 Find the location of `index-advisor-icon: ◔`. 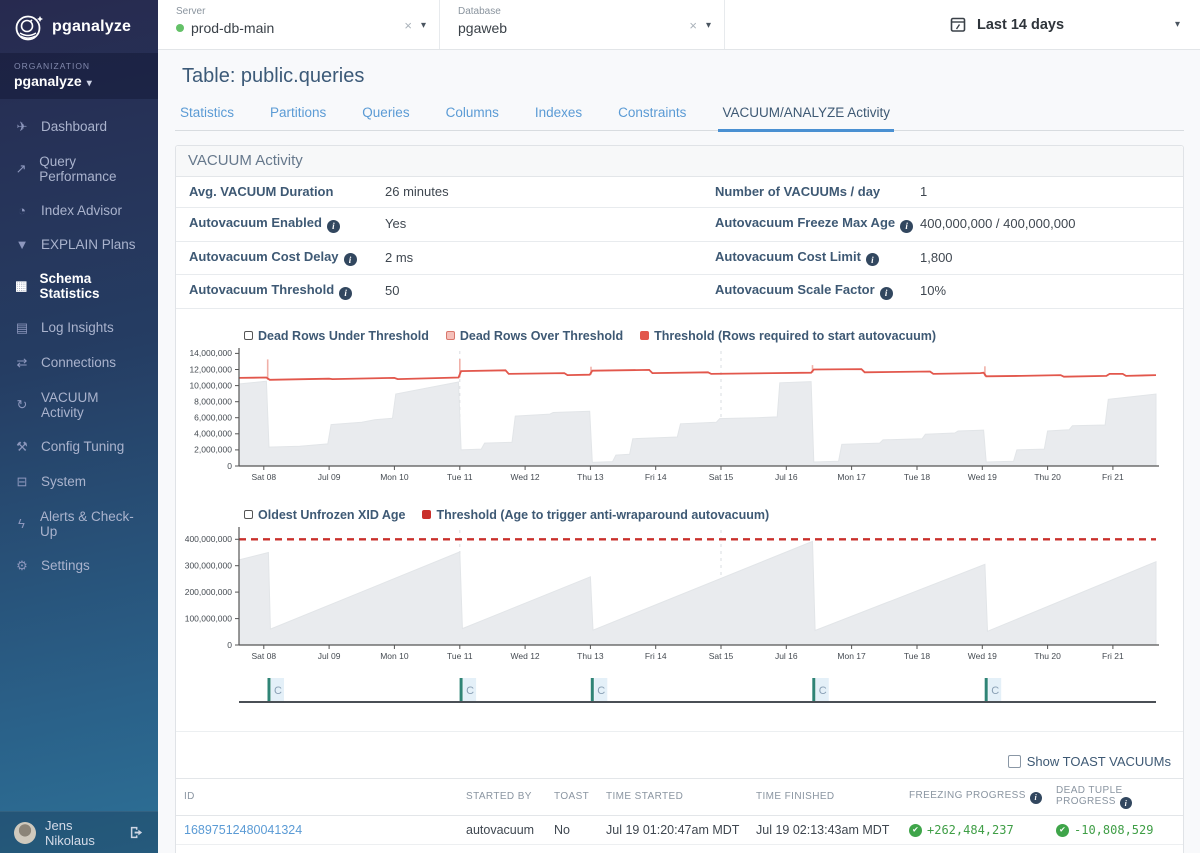

index-advisor-icon: ◔ is located at coordinates (22, 210).